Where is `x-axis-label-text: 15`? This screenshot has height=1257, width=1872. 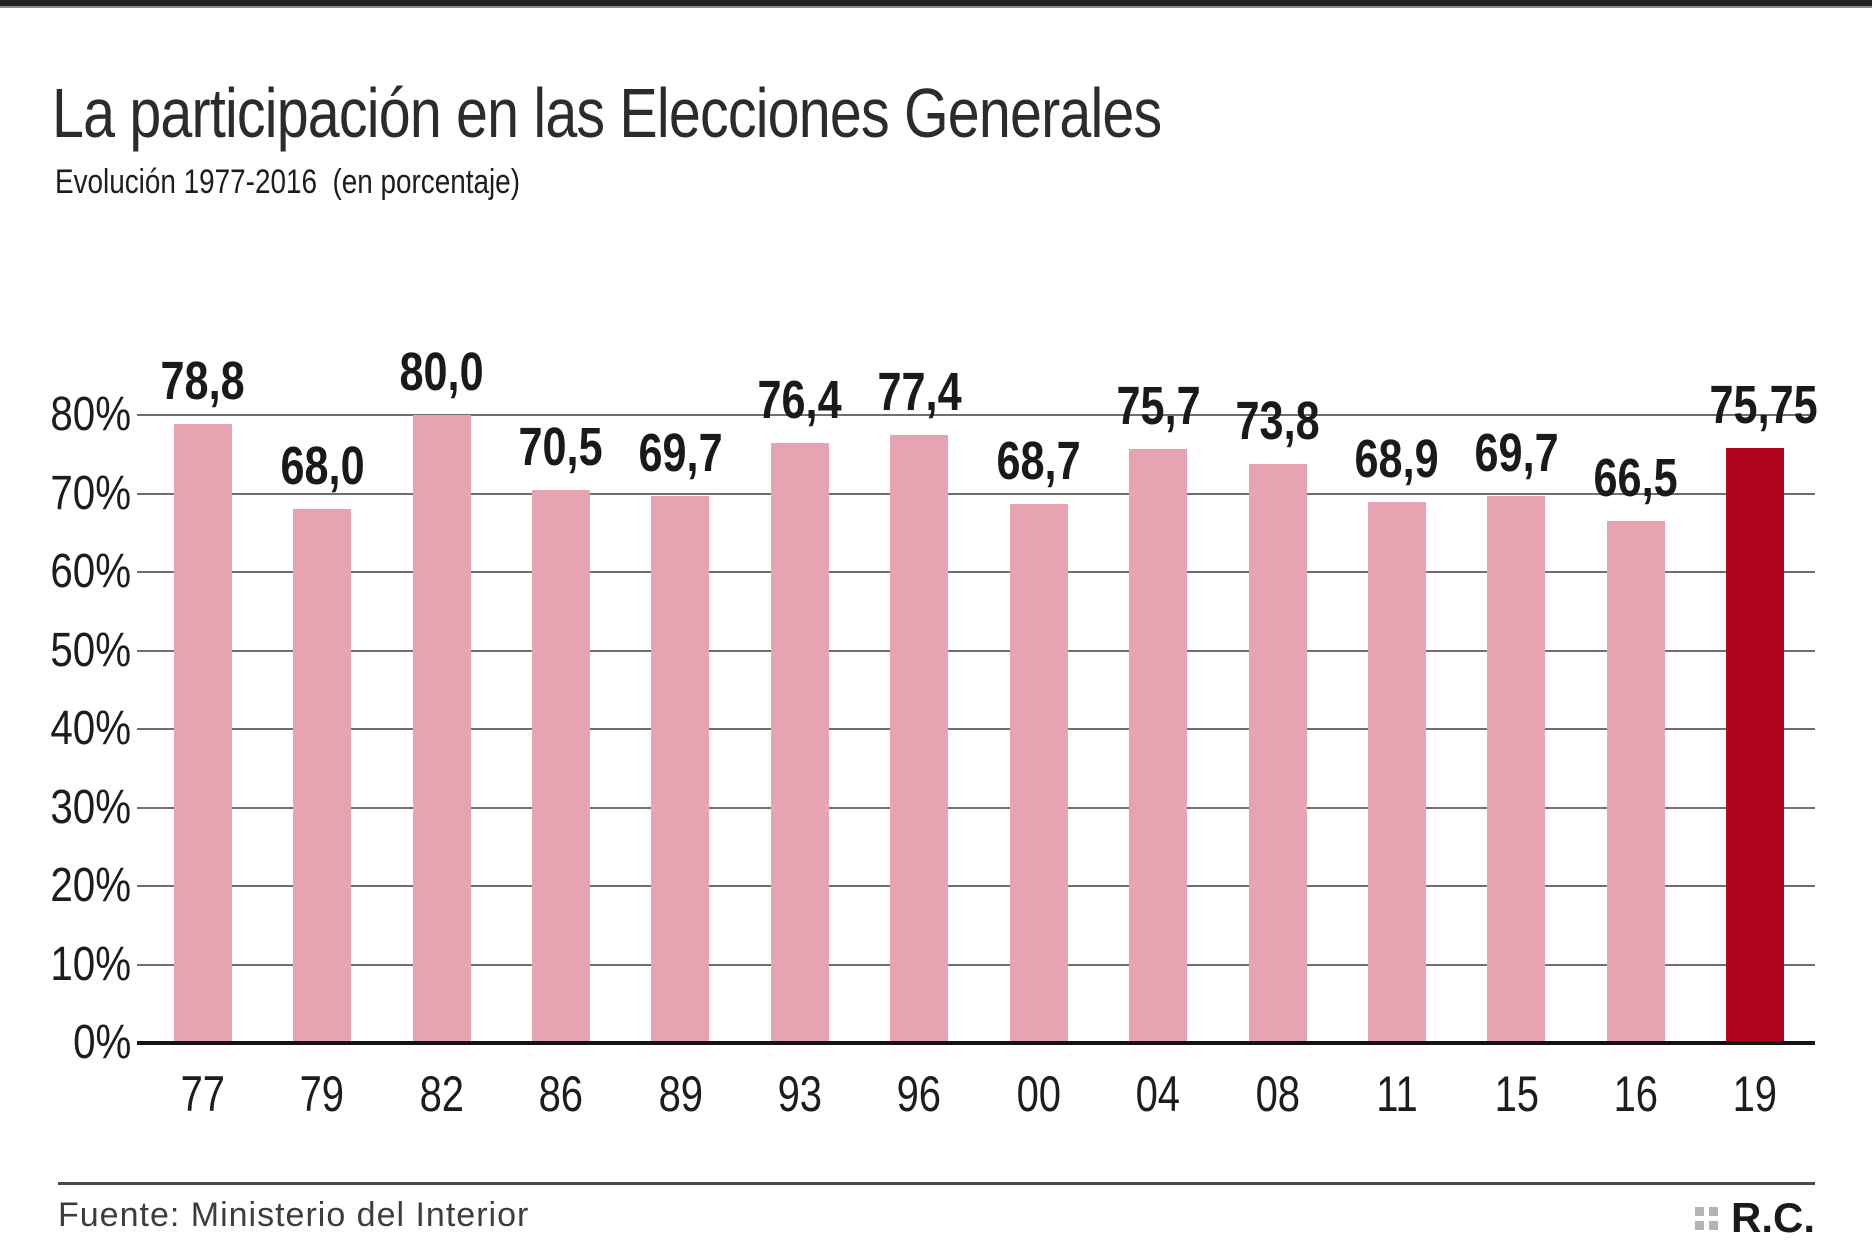
x-axis-label-text: 15 is located at coordinates (1516, 1094).